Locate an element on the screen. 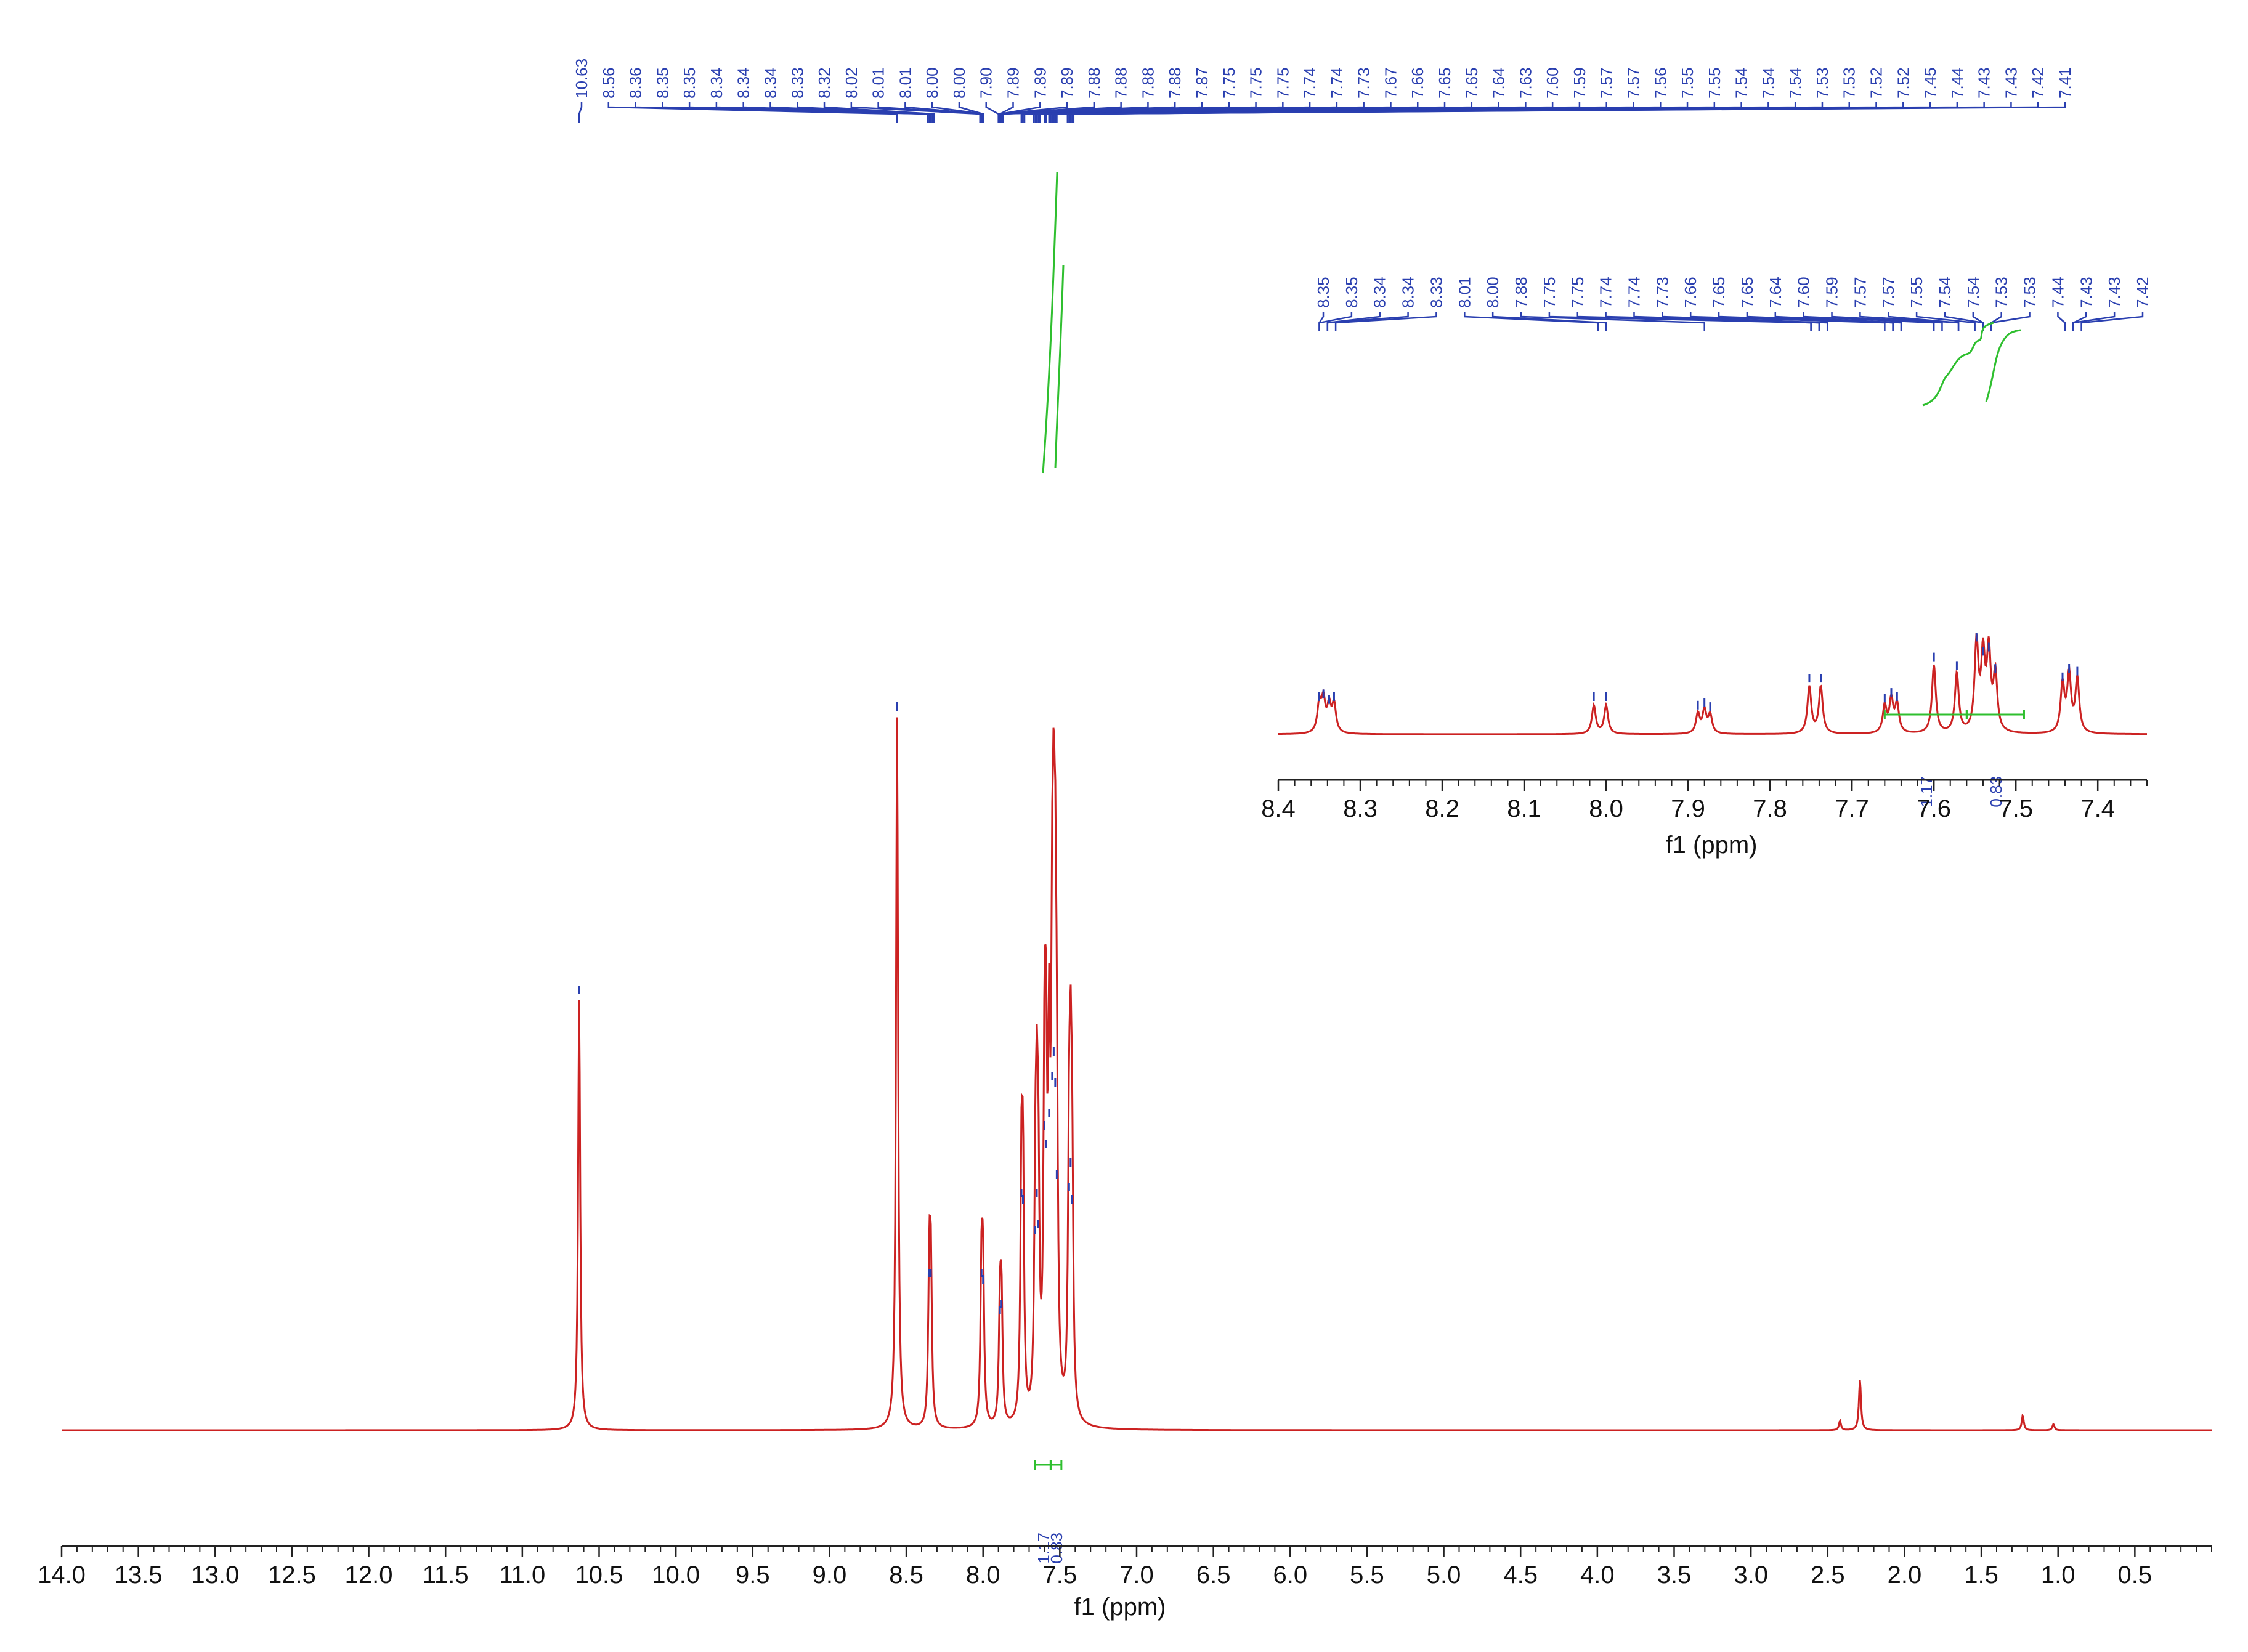 Image resolution: width=2248 pixels, height=1652 pixels. peak-label: 8.33 is located at coordinates (797, 83).